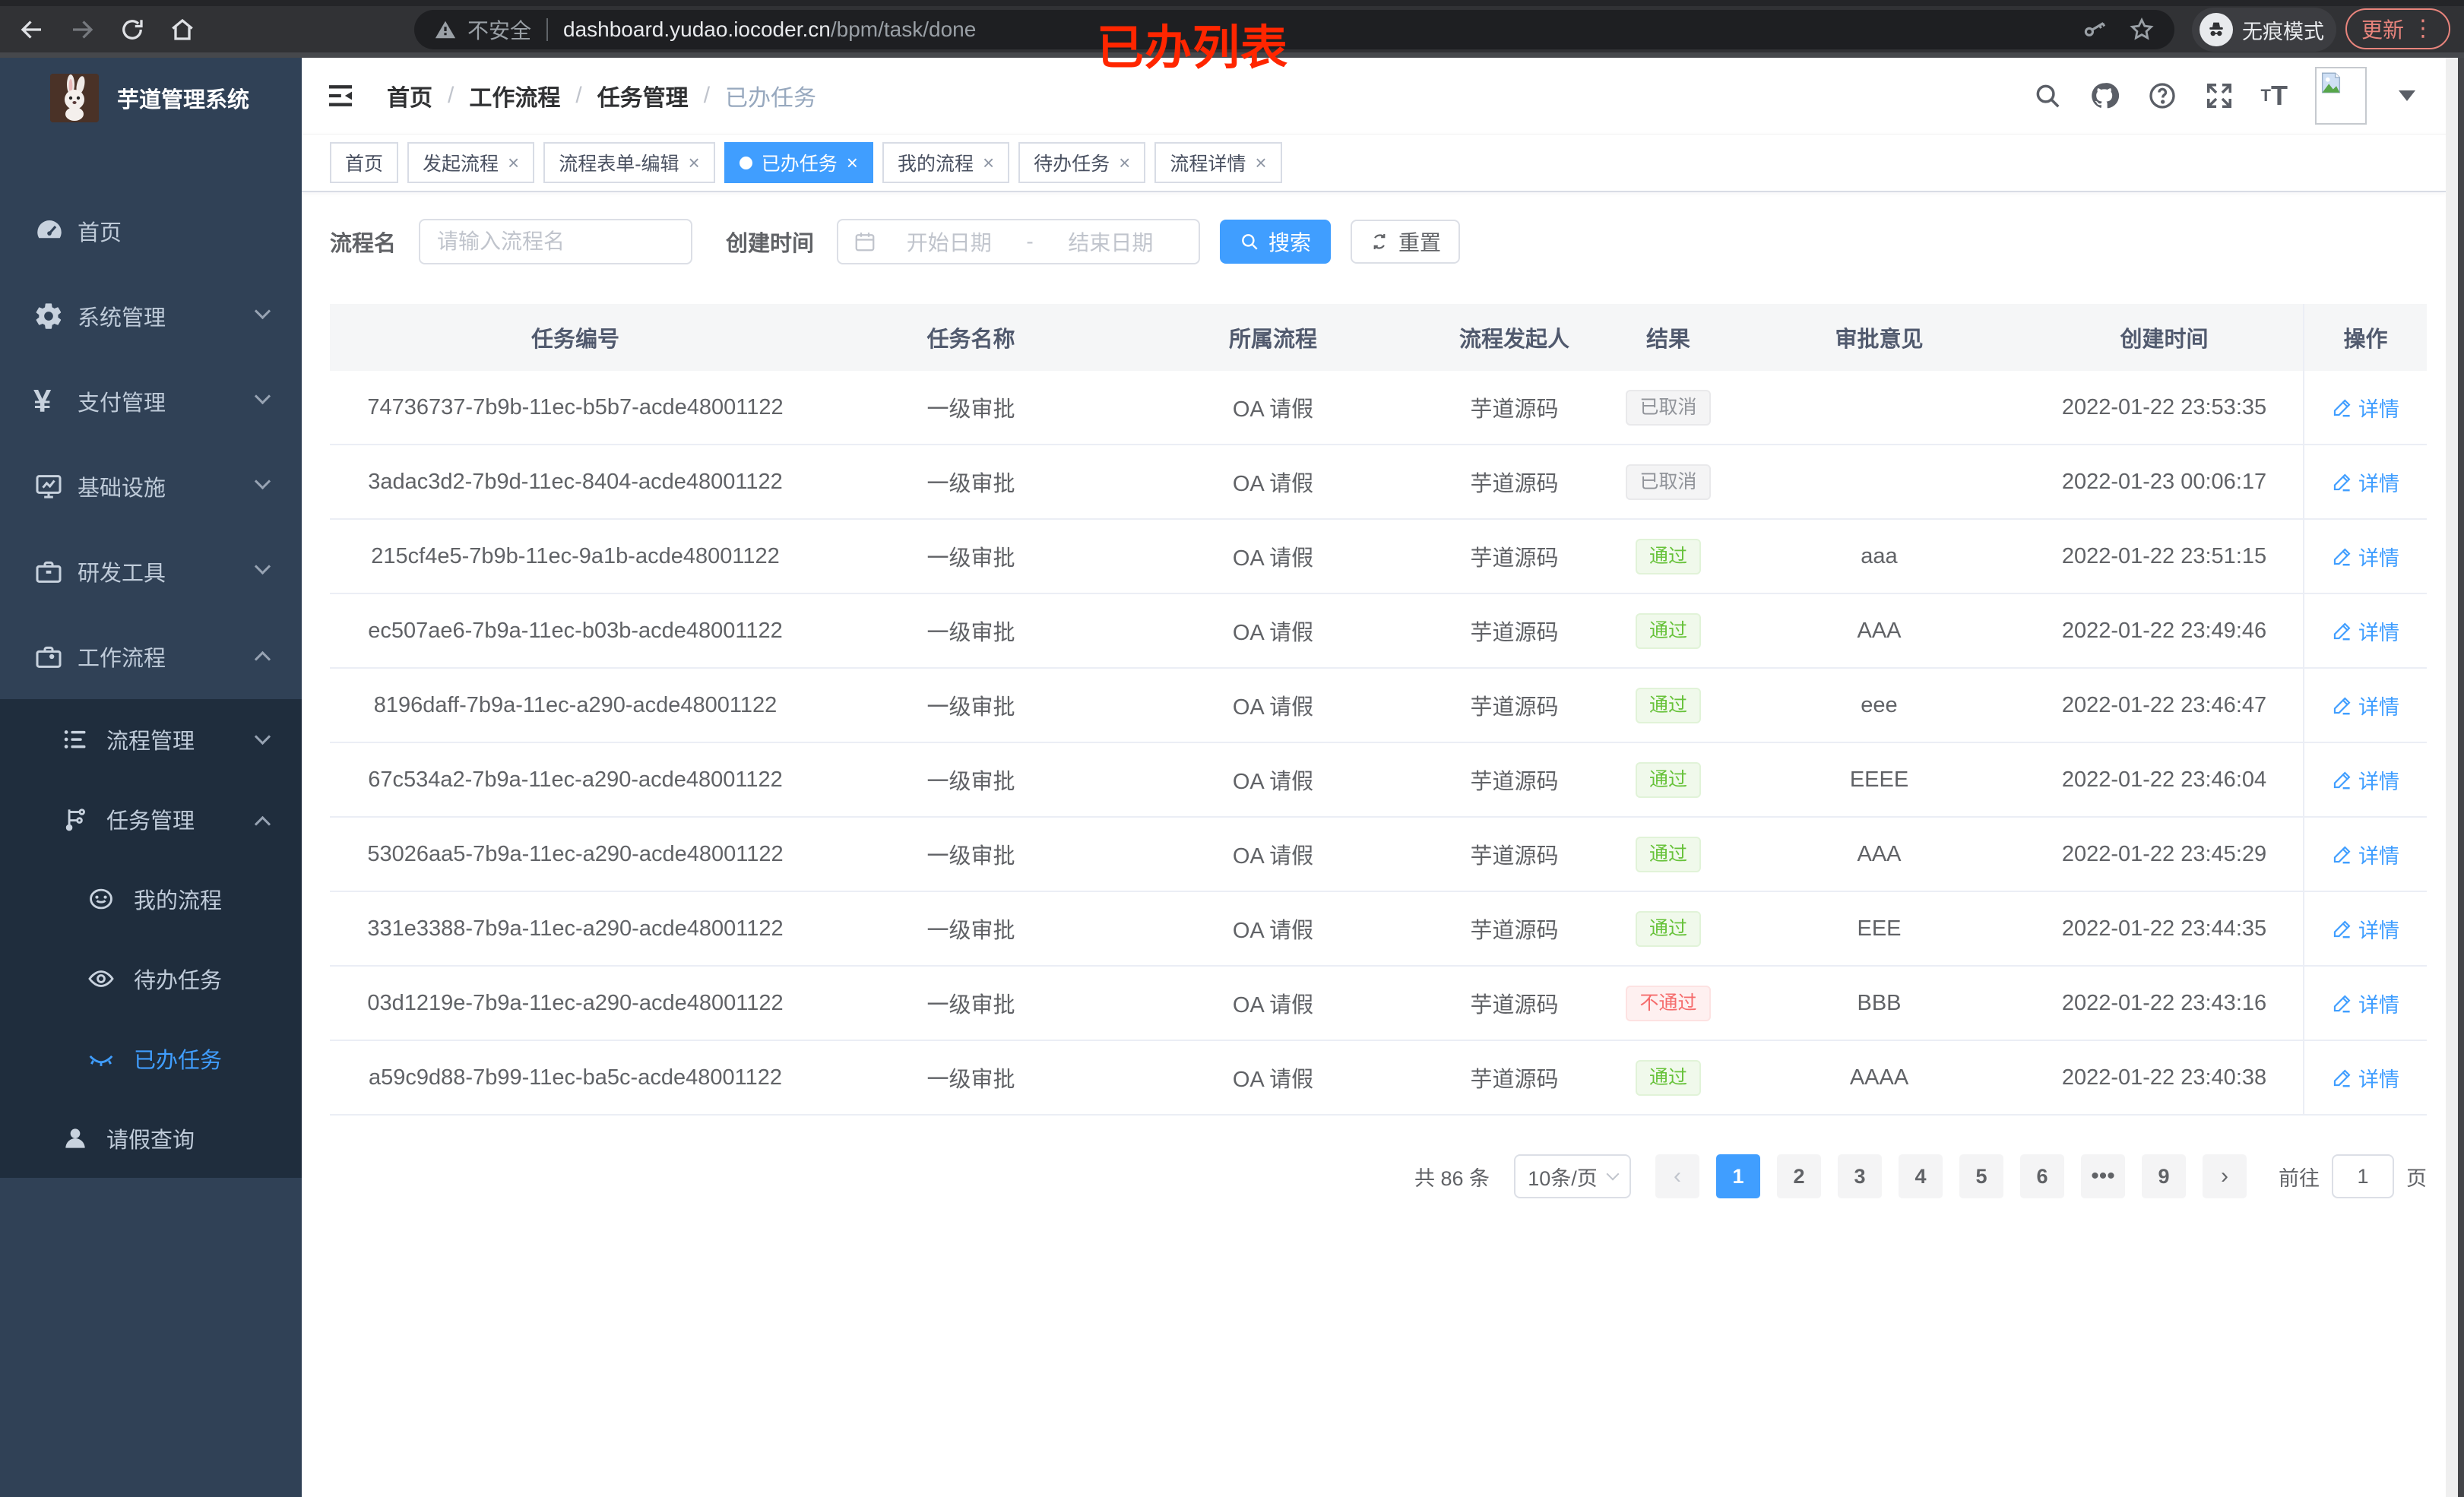  Describe the element at coordinates (1669, 482) in the screenshot. I see `status-badge: 已取消` at that location.